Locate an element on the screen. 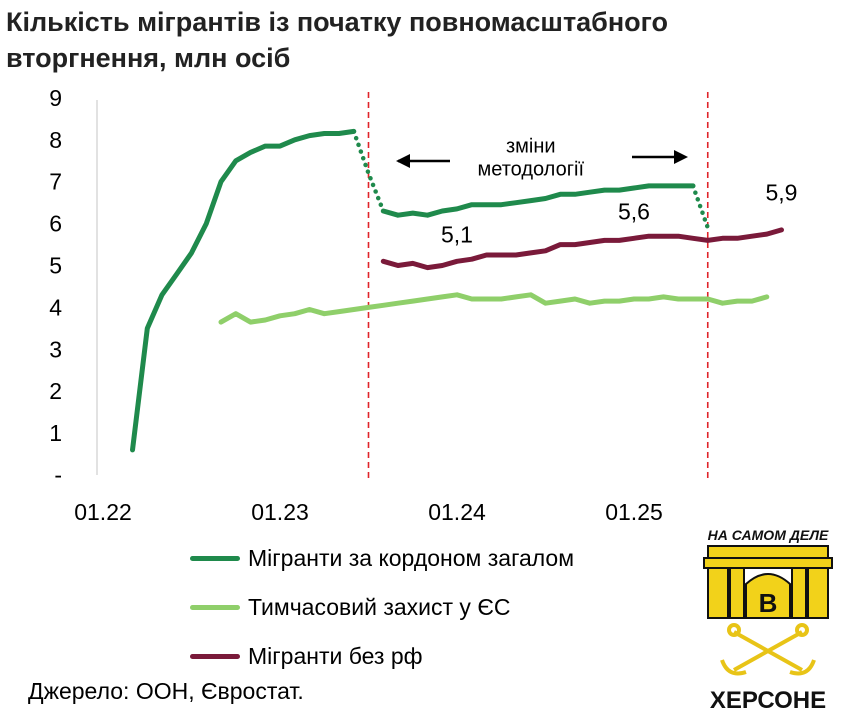  legend-item-eu: Тимчасовий захист у ЄС is located at coordinates (382, 607).